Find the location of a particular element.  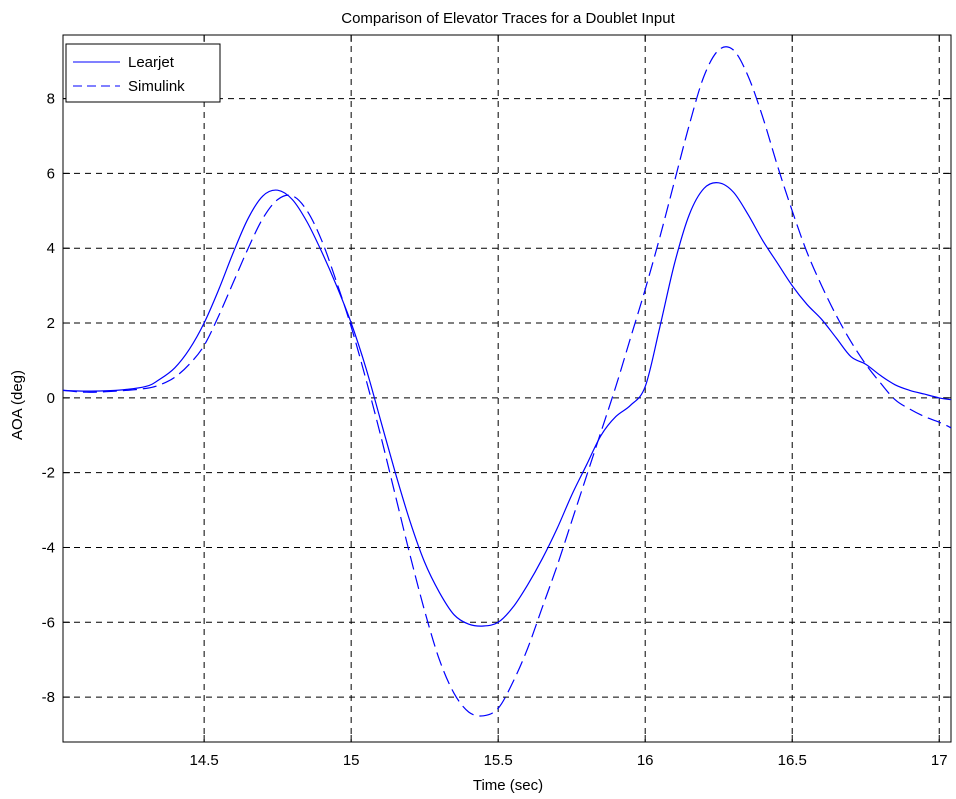

legend-box is located at coordinates (143, 73).